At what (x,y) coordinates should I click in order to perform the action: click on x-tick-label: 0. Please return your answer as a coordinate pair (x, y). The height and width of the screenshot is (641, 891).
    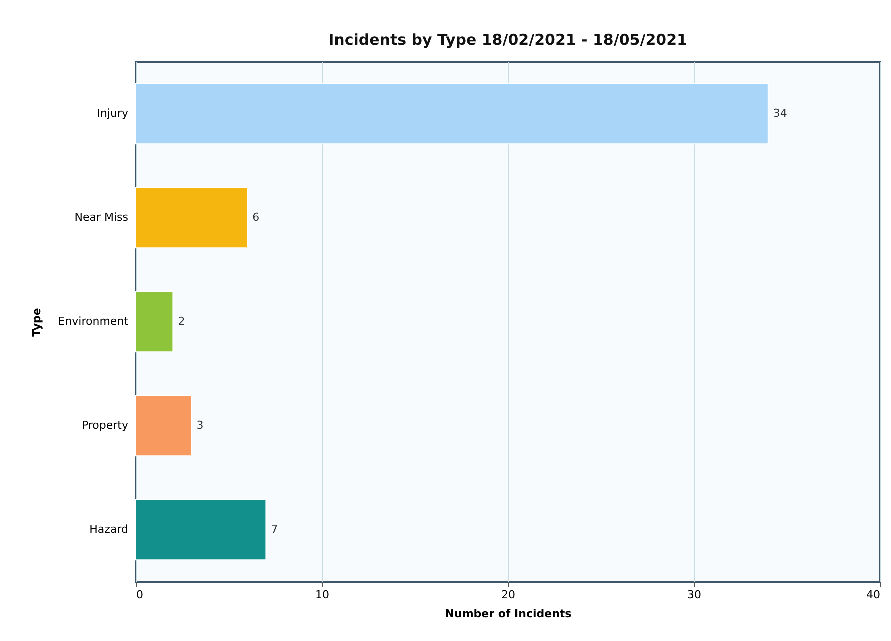
    Looking at the image, I should click on (140, 595).